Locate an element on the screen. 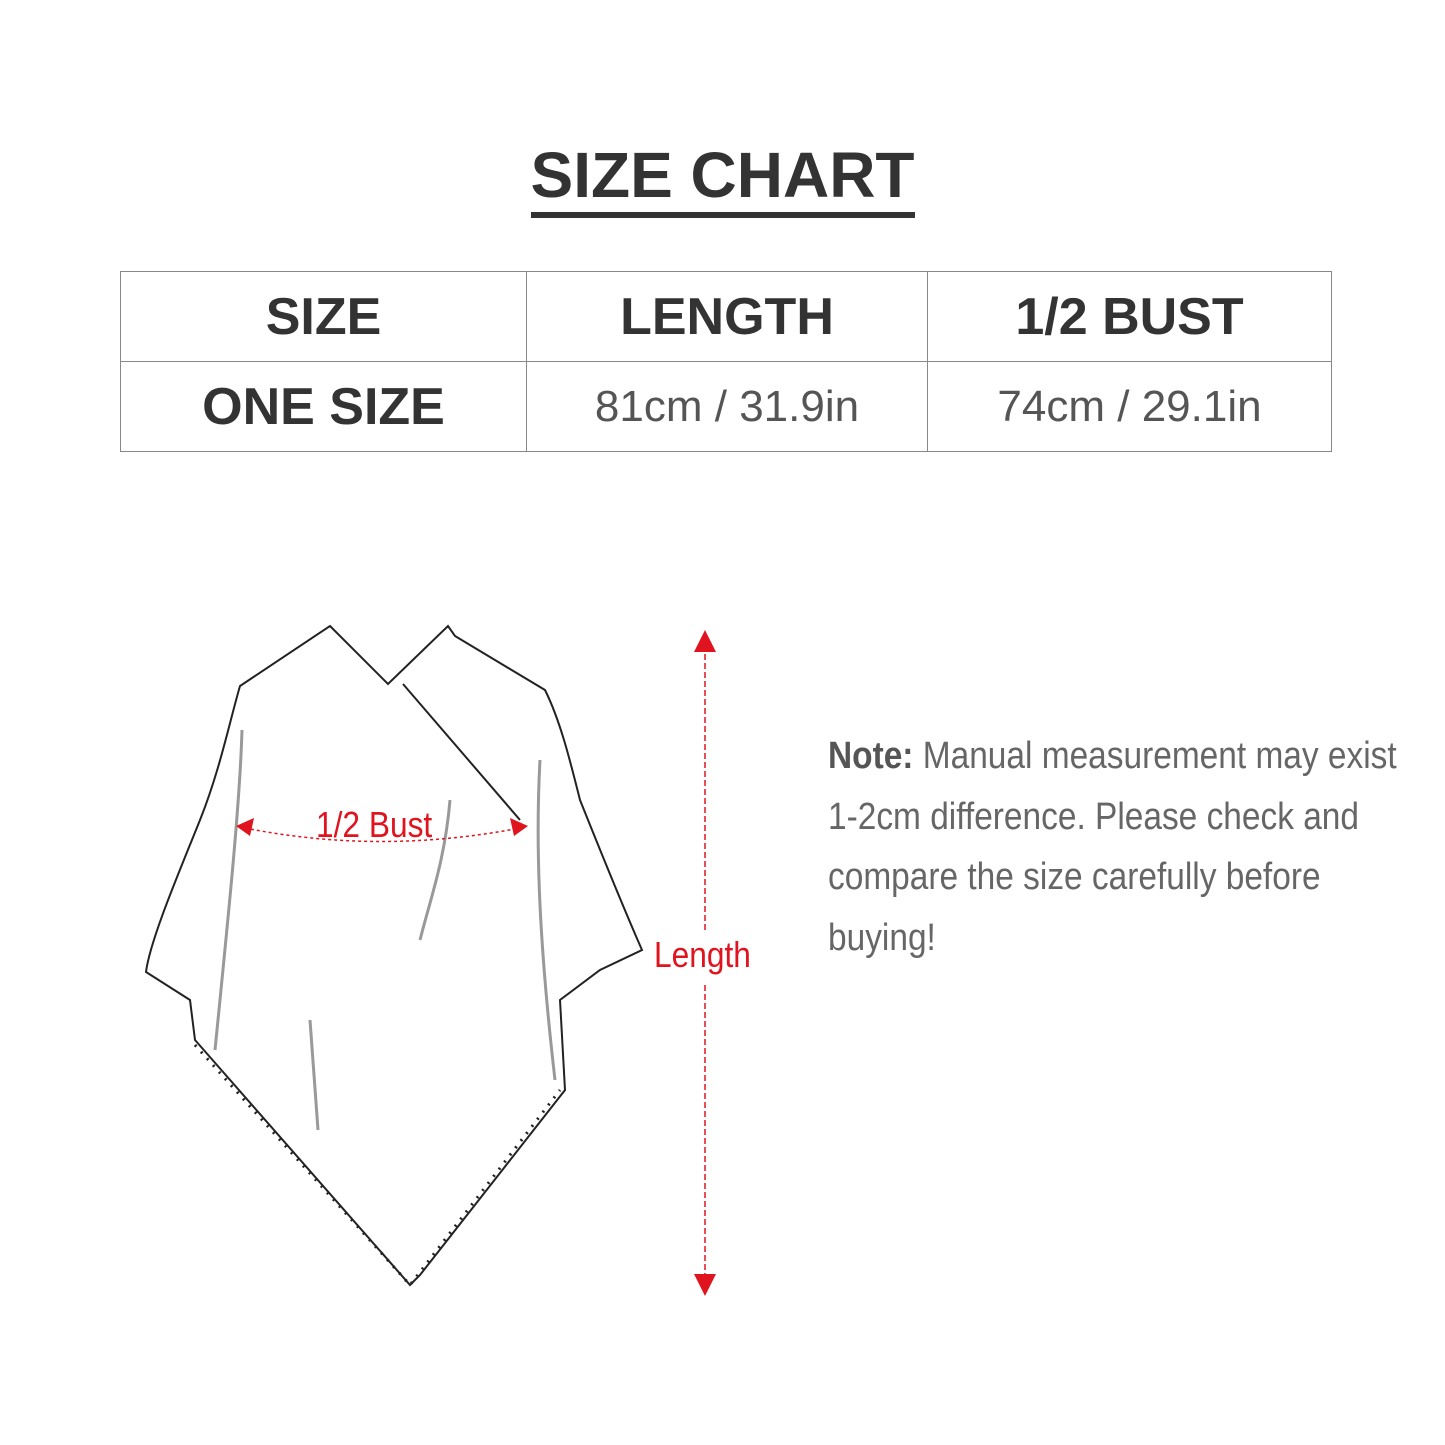 Image resolution: width=1445 pixels, height=1445 pixels. poncho-folds is located at coordinates (385, 930).